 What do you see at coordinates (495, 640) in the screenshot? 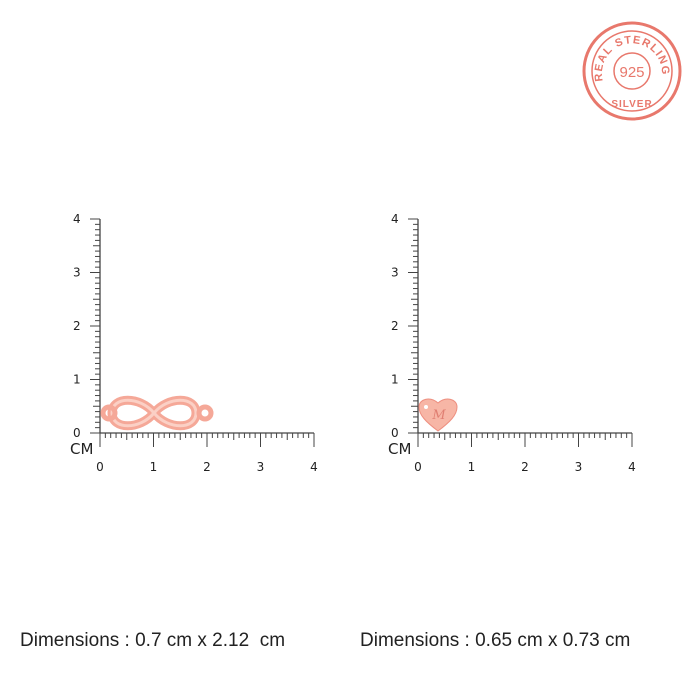
I see `dimensions-heart: Dimensions : 0.65 cm x 0.73 cm` at bounding box center [495, 640].